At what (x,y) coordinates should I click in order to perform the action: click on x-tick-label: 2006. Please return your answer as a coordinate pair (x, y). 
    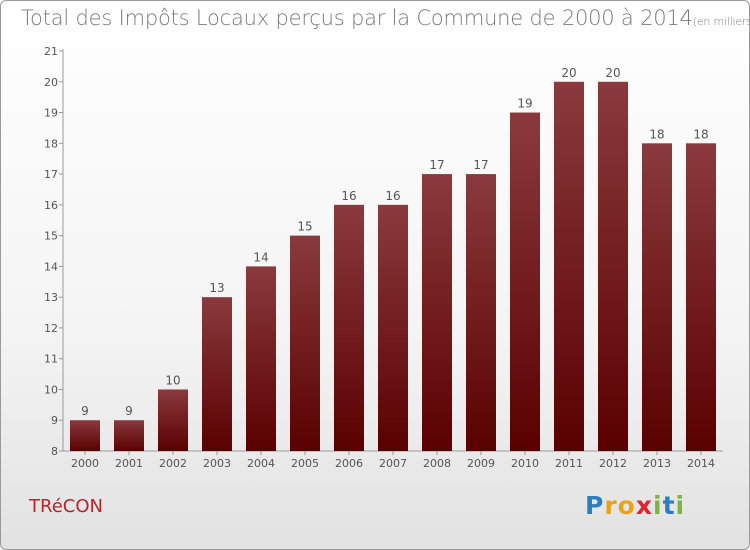
    Looking at the image, I should click on (349, 463).